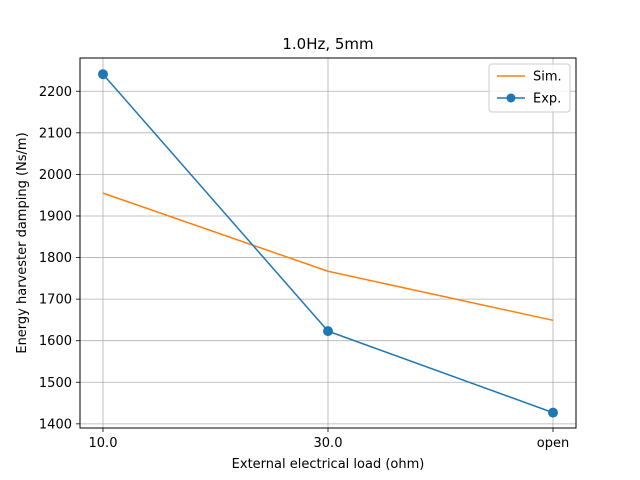 Image resolution: width=640 pixels, height=480 pixels. Describe the element at coordinates (55, 92) in the screenshot. I see `y-tick-label: 2200` at that location.